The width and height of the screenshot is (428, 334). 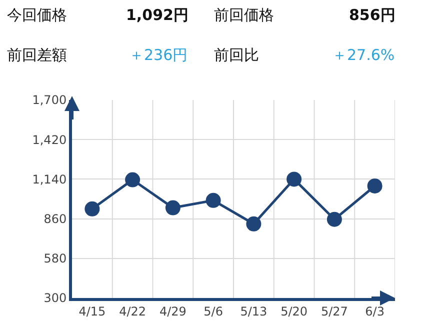 I want to click on text: 前回価格, so click(x=244, y=15).